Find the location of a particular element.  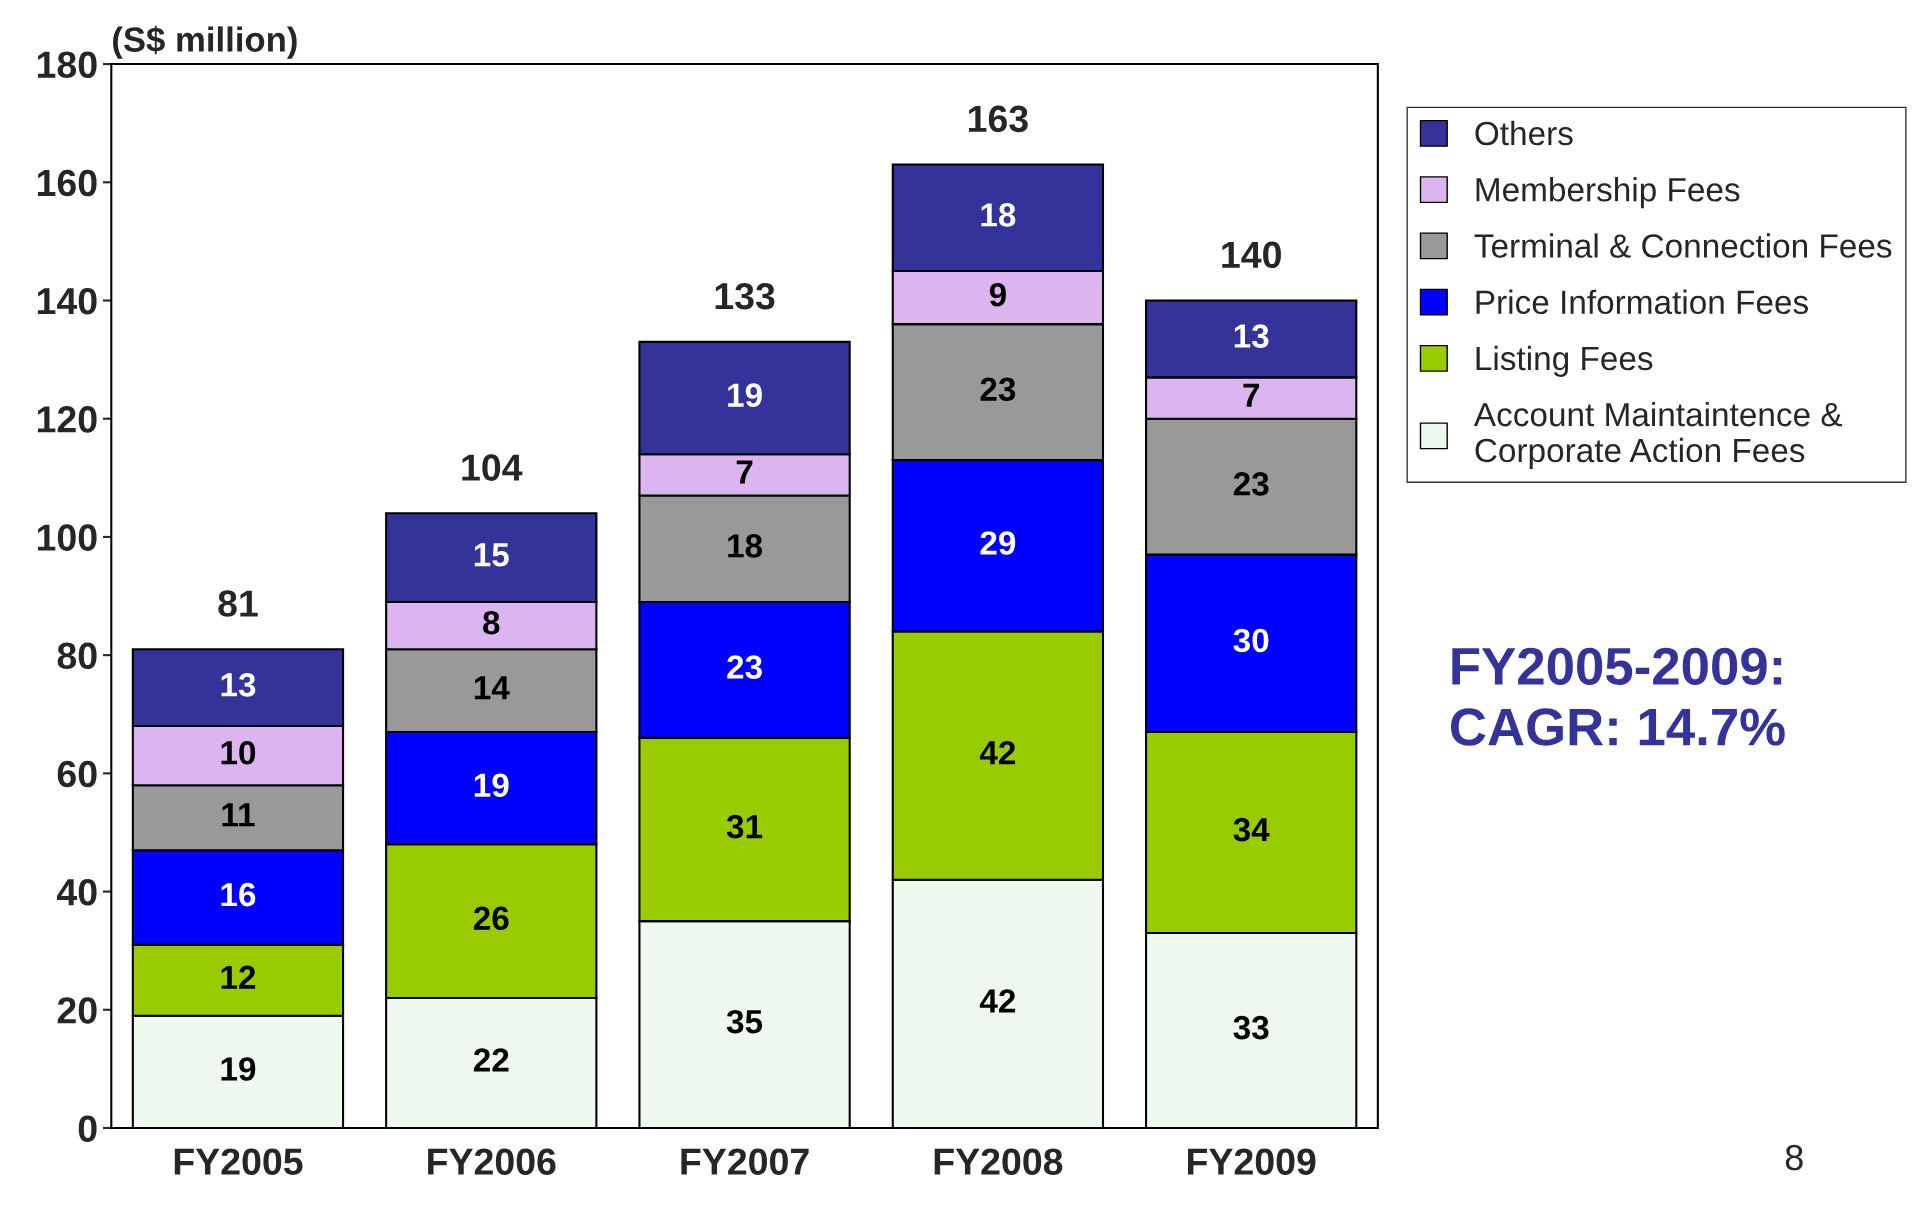

legend-label: Terminal & Connection Fees is located at coordinates (1683, 245).